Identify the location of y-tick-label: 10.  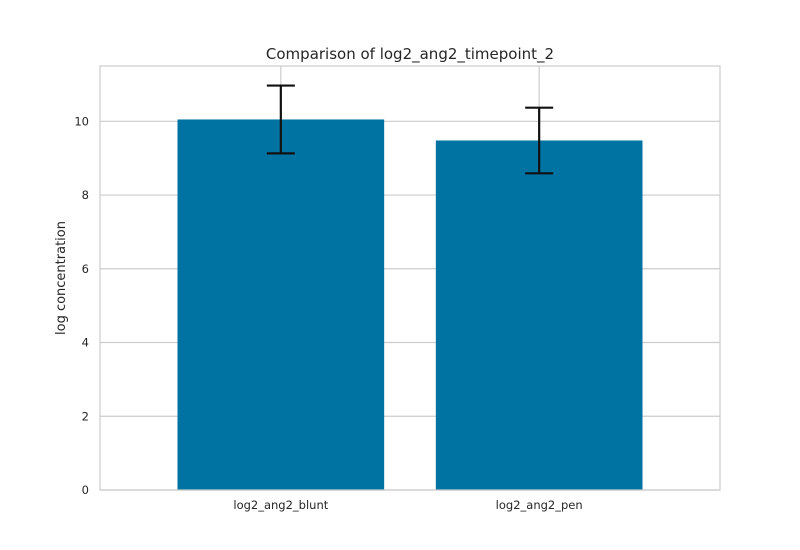
(81, 121).